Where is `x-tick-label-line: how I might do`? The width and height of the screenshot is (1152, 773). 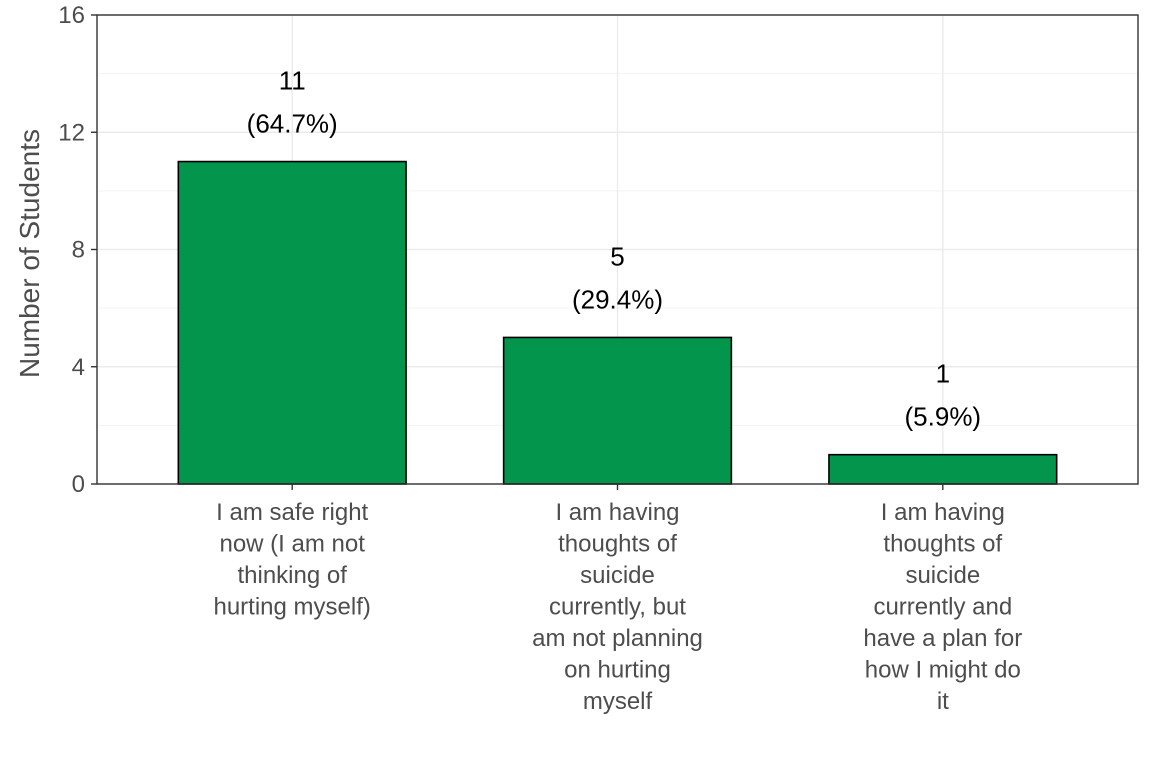
x-tick-label-line: how I might do is located at coordinates (943, 670).